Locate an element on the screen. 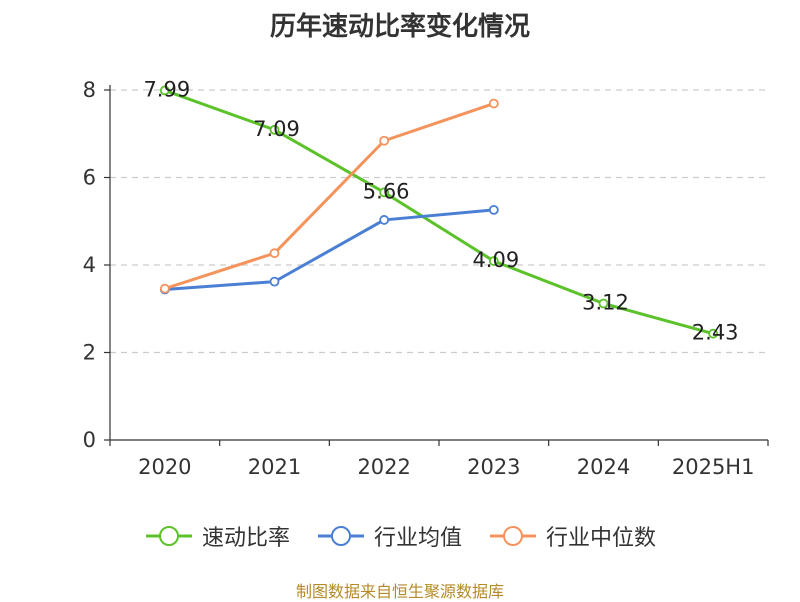 Image resolution: width=800 pixels, height=602 pixels. legend-label: 行业均值 is located at coordinates (417, 538).